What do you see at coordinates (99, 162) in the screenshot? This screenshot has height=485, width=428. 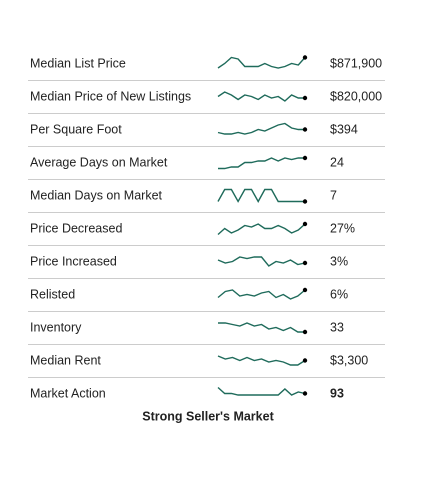 I see `row-label: Average Days on Market` at bounding box center [99, 162].